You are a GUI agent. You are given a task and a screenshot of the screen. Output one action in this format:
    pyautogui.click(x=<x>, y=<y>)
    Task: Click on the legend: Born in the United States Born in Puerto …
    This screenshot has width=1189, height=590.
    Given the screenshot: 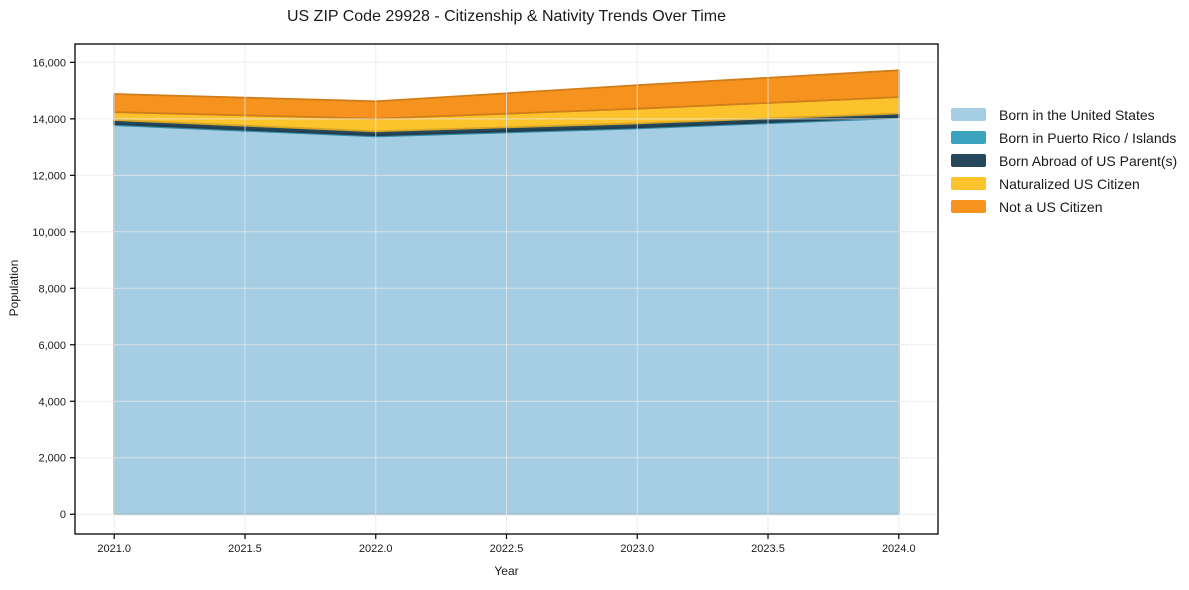 What is the action you would take?
    pyautogui.click(x=1064, y=160)
    